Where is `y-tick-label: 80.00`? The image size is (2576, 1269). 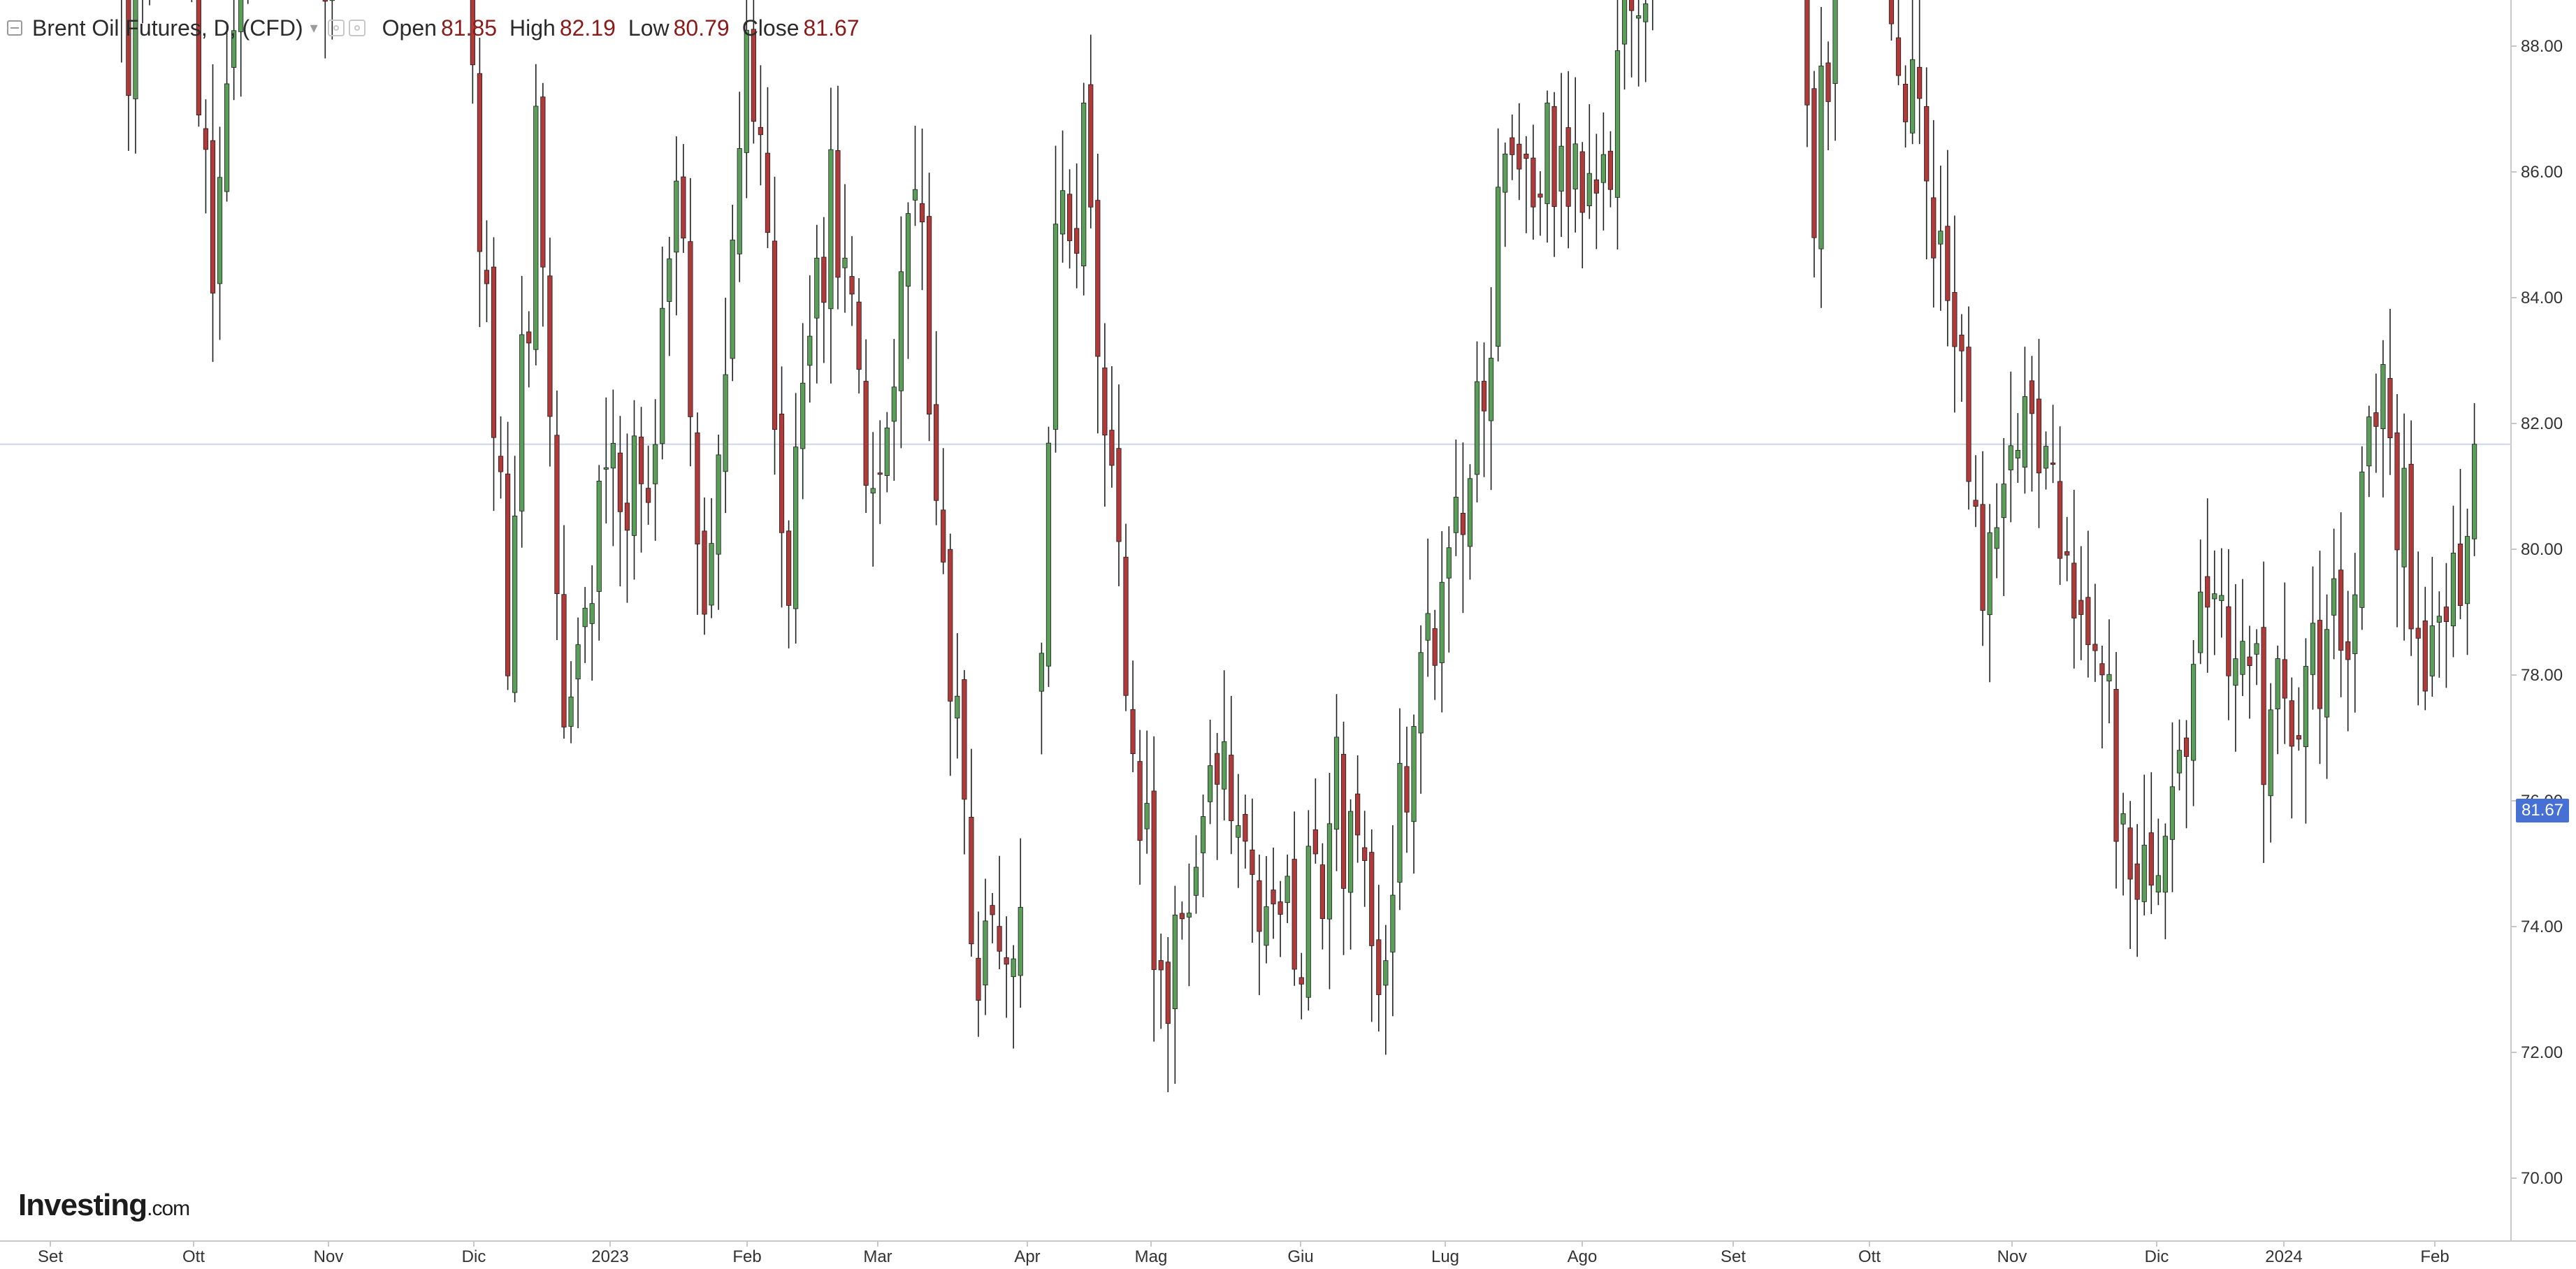 y-tick-label: 80.00 is located at coordinates (2542, 549).